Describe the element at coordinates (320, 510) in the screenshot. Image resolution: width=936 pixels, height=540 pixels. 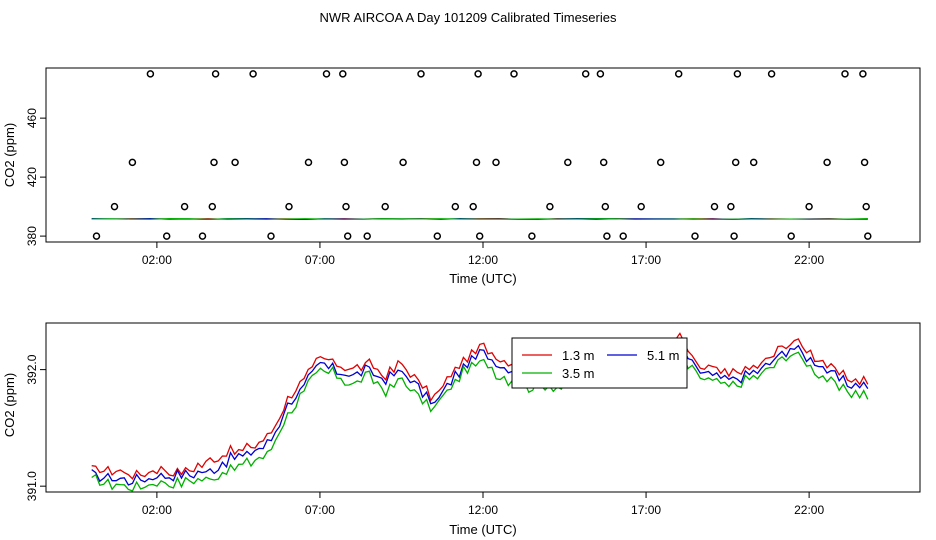
I see `bottom-x-tick-label: 07:00` at that location.